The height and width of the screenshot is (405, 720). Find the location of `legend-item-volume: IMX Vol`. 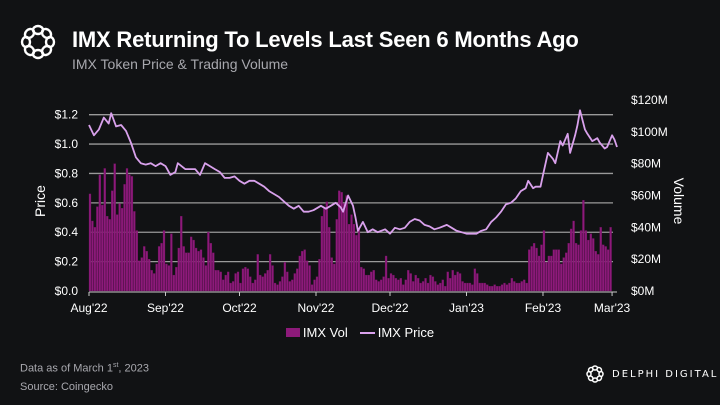

legend-item-volume: IMX Vol is located at coordinates (316, 332).